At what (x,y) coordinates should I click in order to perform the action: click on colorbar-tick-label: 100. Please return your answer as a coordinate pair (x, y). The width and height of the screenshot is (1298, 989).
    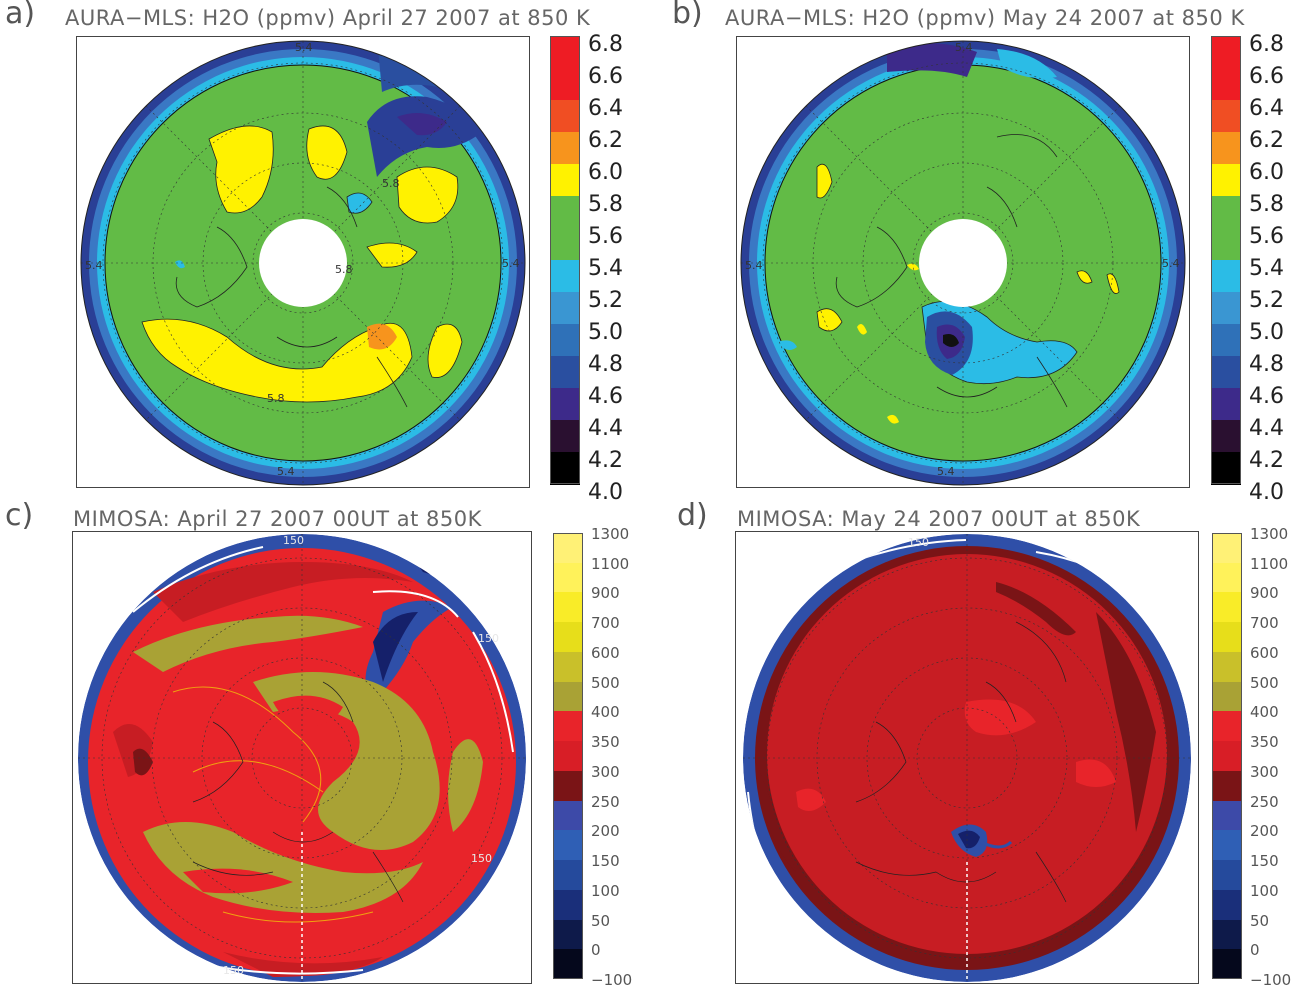
    Looking at the image, I should click on (1264, 890).